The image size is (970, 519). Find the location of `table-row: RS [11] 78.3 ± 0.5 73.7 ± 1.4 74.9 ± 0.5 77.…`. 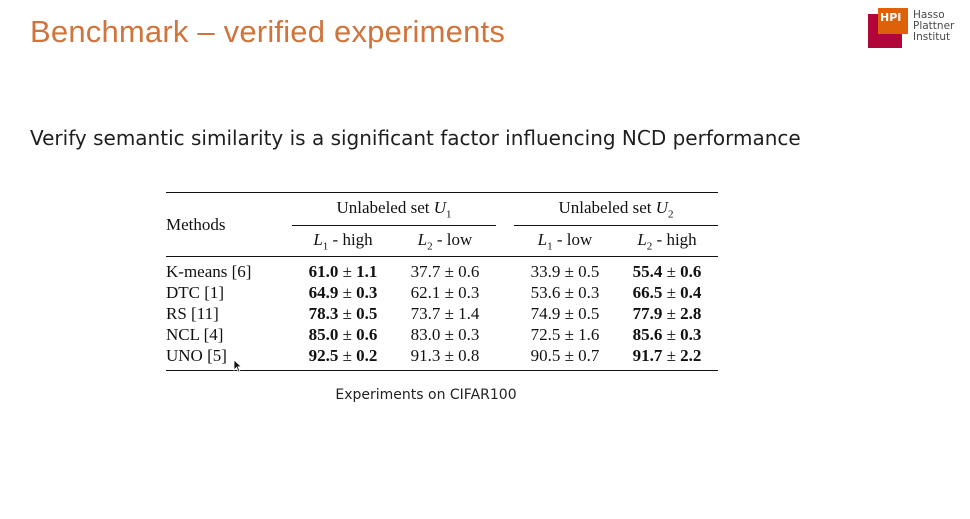

table-row: RS [11] 78.3 ± 0.5 73.7 ± 1.4 74.9 ± 0.5 77.… is located at coordinates (442, 313).